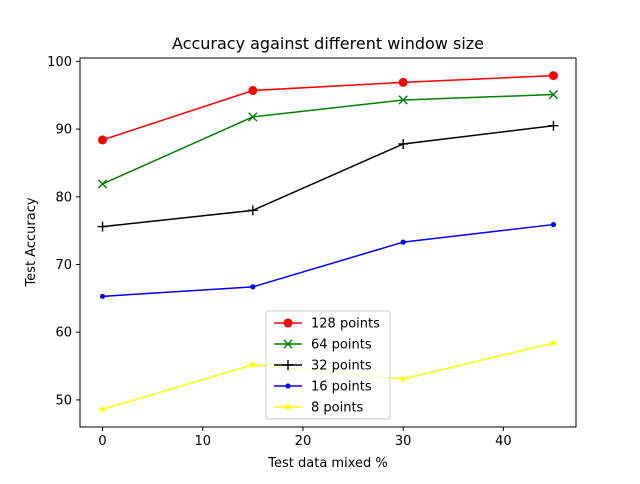  What do you see at coordinates (337, 408) in the screenshot?
I see `legend-label: 8 points` at bounding box center [337, 408].